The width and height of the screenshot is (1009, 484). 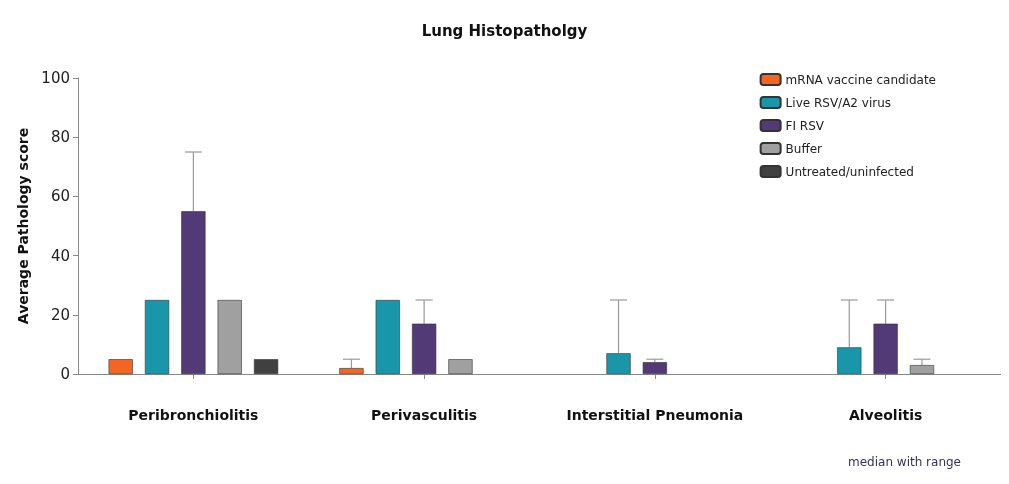 What do you see at coordinates (60, 314) in the screenshot?
I see `y-tick-label: 20` at bounding box center [60, 314].